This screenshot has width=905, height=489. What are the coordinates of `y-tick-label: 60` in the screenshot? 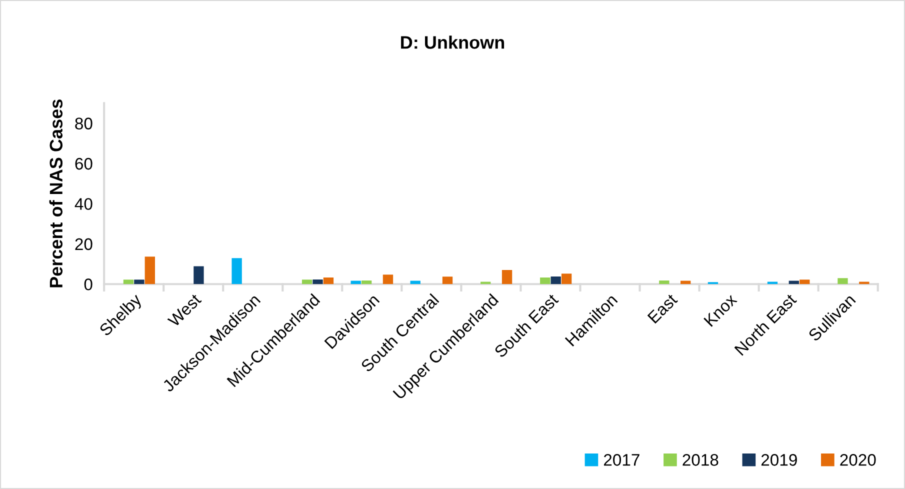 It's located at (83, 164).